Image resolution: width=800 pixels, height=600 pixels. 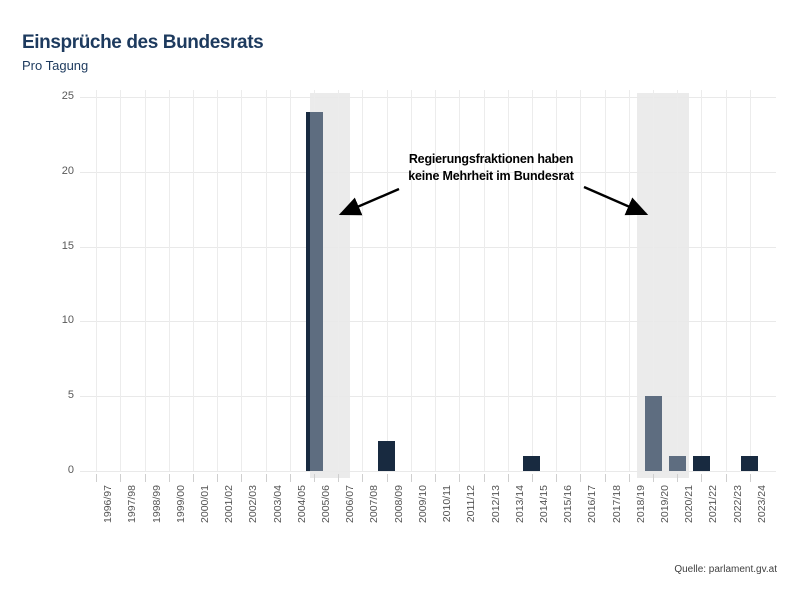 What do you see at coordinates (350, 504) in the screenshot?
I see `x-axis-label-2006-07: 2006/07` at bounding box center [350, 504].